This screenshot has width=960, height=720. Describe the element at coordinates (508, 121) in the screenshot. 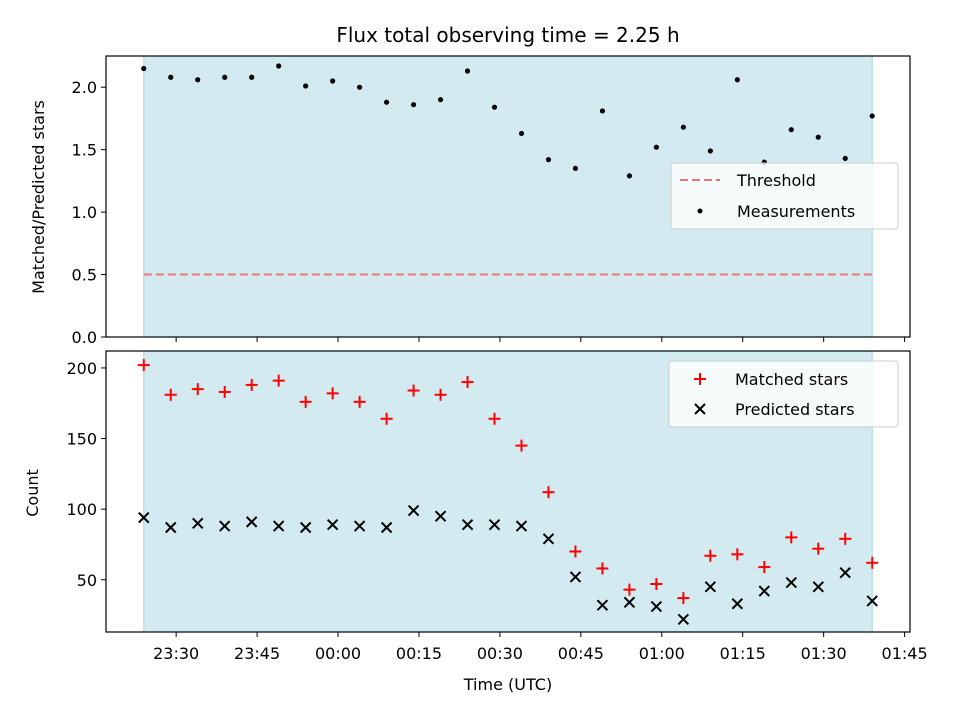

I see `measurement-points` at that location.